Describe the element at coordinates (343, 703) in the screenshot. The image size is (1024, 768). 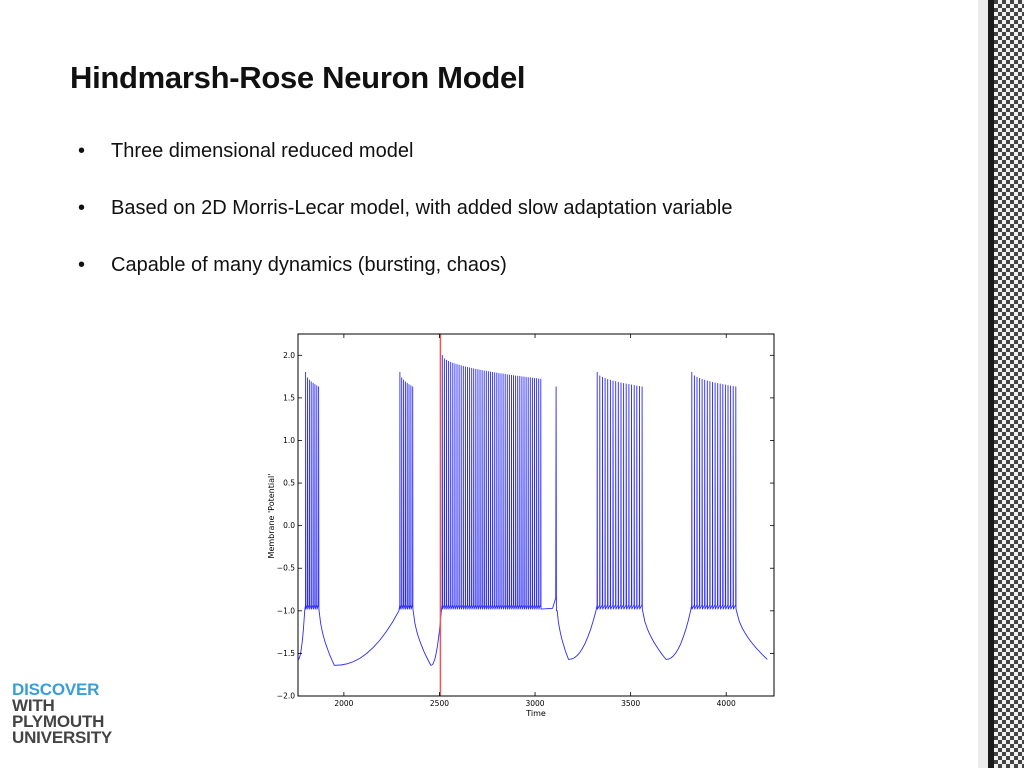
I see `x-tick-label: 2000` at that location.